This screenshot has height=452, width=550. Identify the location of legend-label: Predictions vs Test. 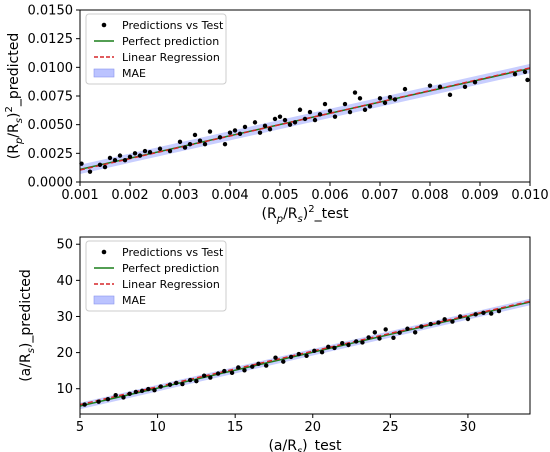
(173, 25).